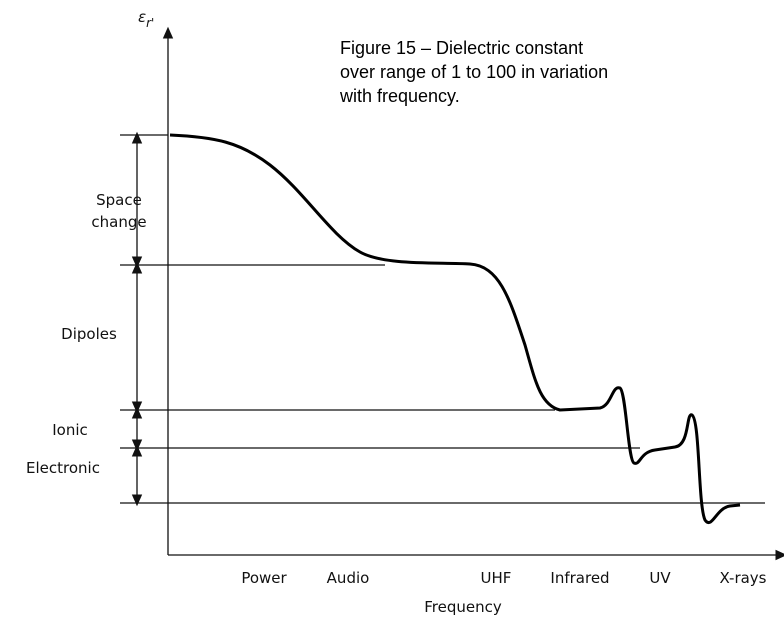 The width and height of the screenshot is (784, 621). What do you see at coordinates (474, 72) in the screenshot?
I see `caption-line: over range of 1 to 100 in variation` at bounding box center [474, 72].